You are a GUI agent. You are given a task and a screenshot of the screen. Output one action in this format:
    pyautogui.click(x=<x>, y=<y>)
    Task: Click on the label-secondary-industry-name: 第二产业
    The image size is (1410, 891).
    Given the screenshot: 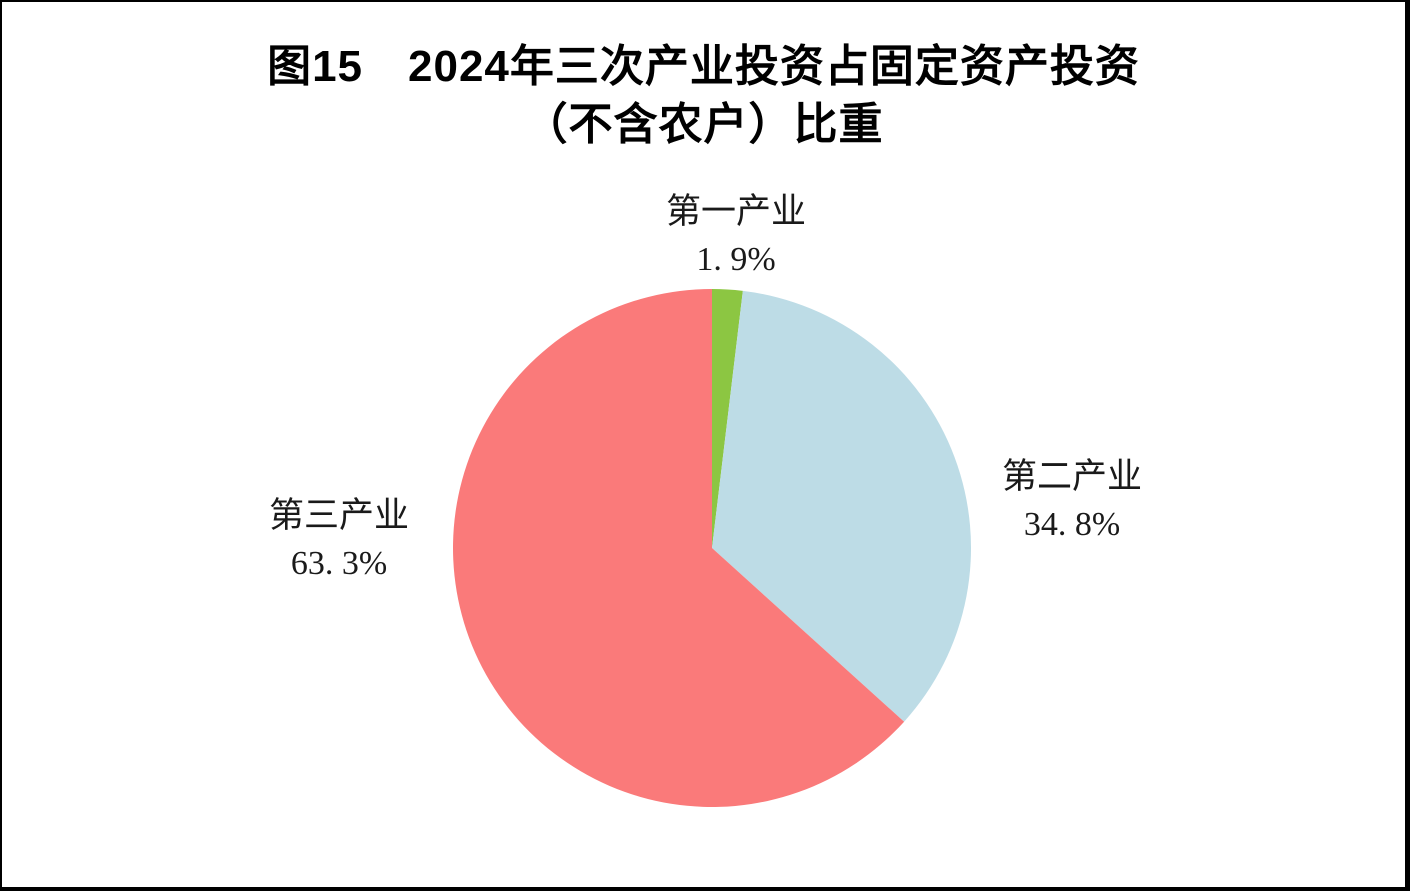 What is the action you would take?
    pyautogui.click(x=1072, y=476)
    